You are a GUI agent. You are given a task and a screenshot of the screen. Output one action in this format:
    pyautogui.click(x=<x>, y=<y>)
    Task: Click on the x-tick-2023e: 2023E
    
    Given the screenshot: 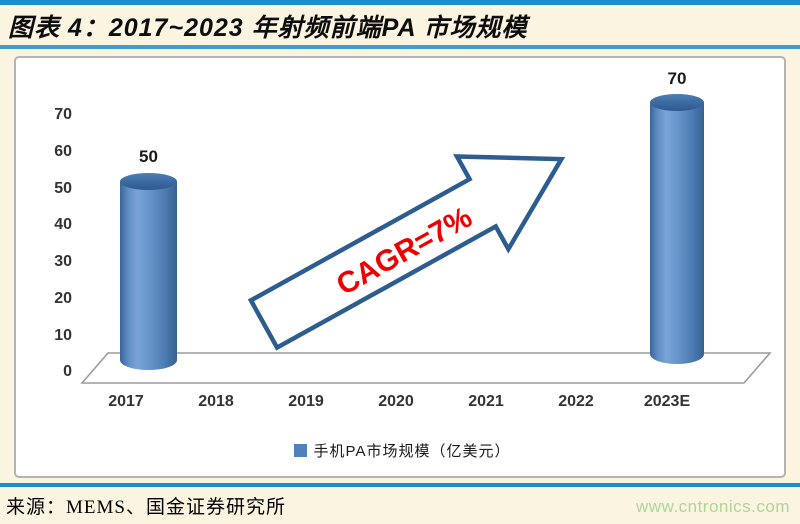 What is the action you would take?
    pyautogui.click(x=667, y=401)
    